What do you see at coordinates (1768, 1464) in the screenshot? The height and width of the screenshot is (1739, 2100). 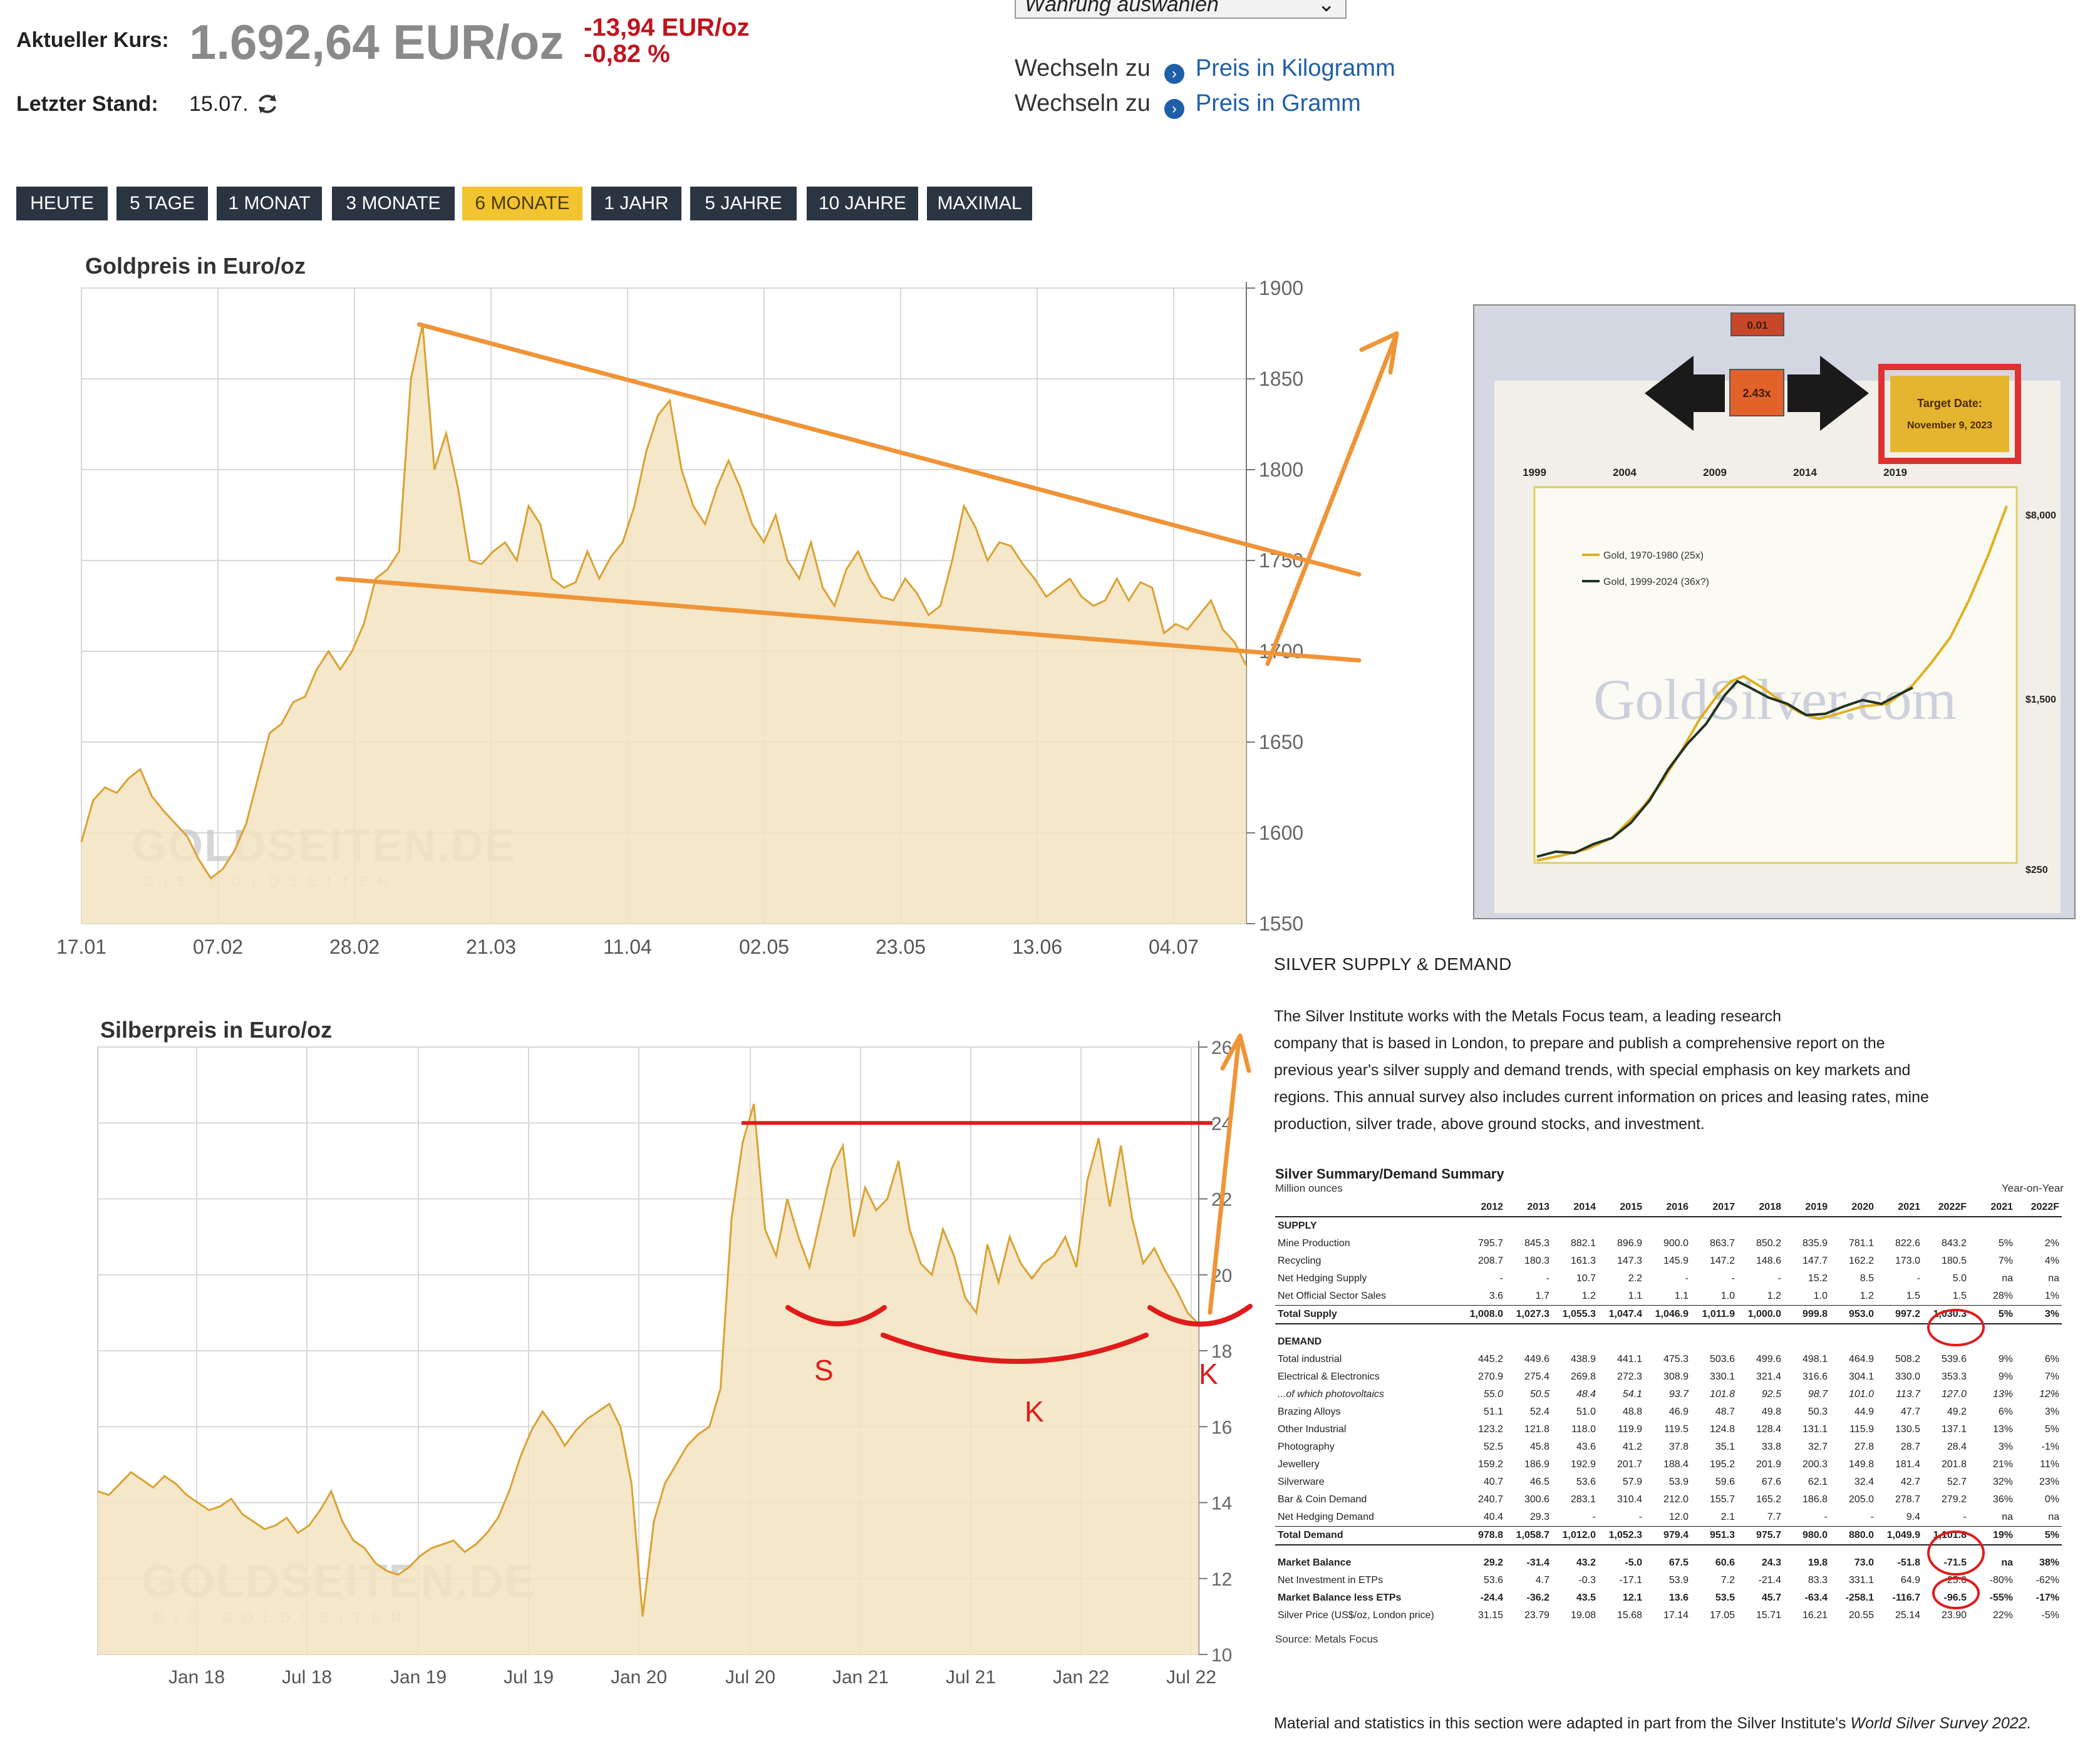 I see `table-cell: 201.9` at bounding box center [1768, 1464].